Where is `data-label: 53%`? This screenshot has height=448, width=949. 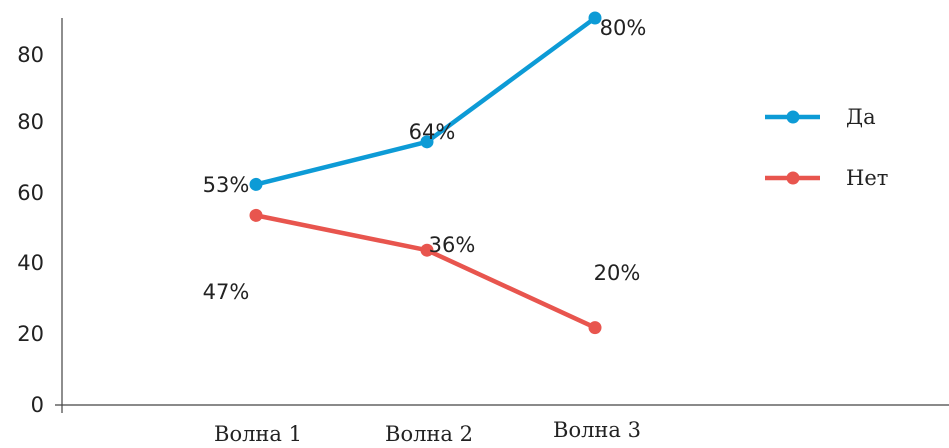
data-label: 53% is located at coordinates (226, 185).